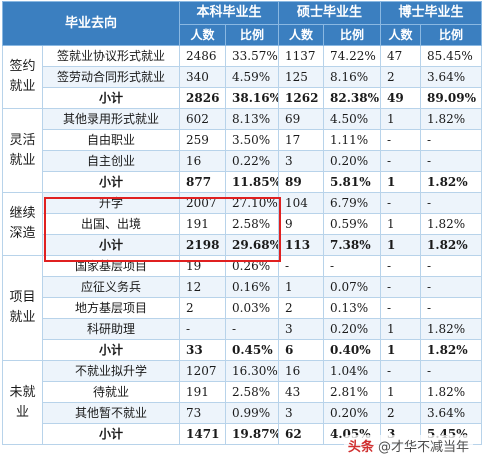 This screenshot has width=483, height=464. I want to click on ratio-cell: 19.87%, so click(252, 434).